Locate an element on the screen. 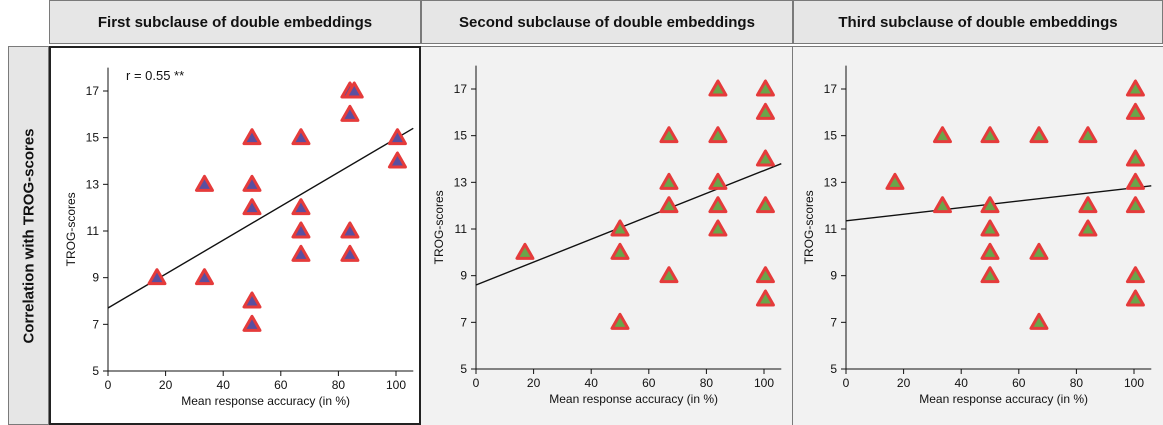 This screenshot has height=425, width=1163. column-header-3: Third subclause of double embeddings is located at coordinates (978, 22).